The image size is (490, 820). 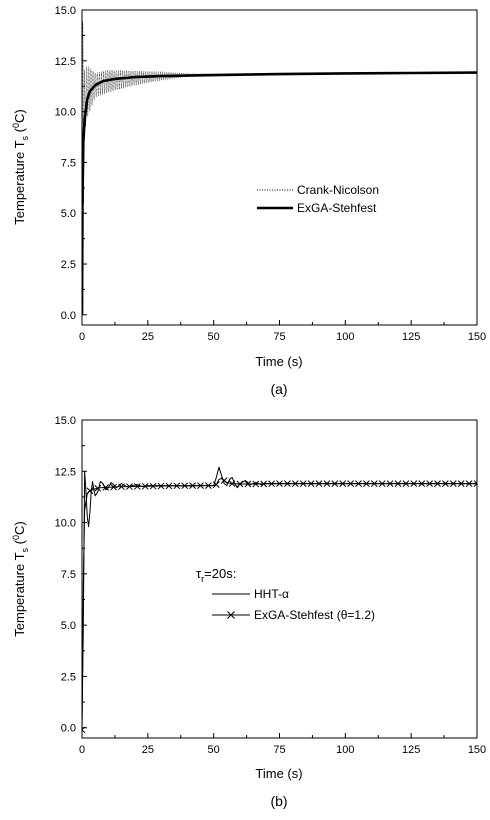 I want to click on chart-b-y-tick-label: 10.0, so click(x=65, y=524).